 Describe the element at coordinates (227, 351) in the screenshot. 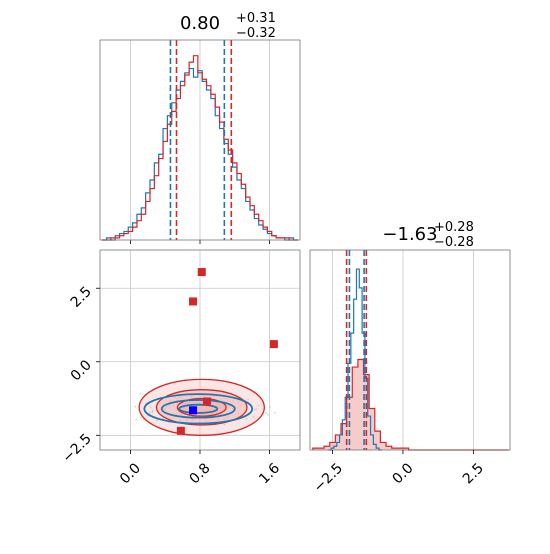

I see `joint-markers` at that location.